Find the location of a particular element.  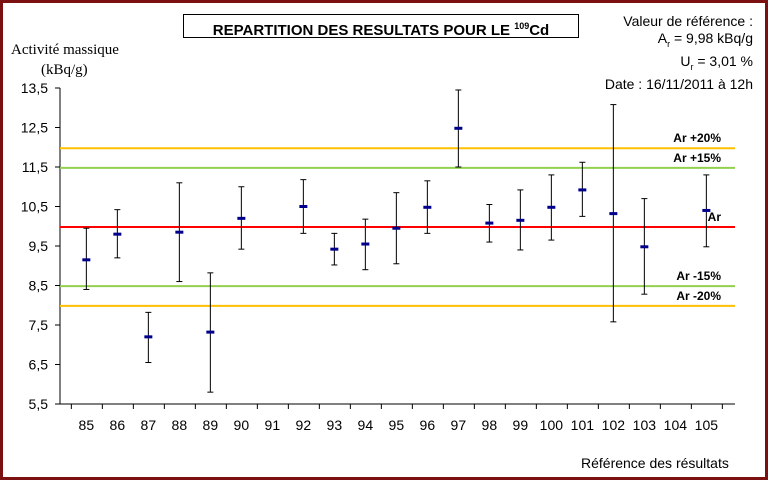

y-tick-label: 10,5 is located at coordinates (34, 207).